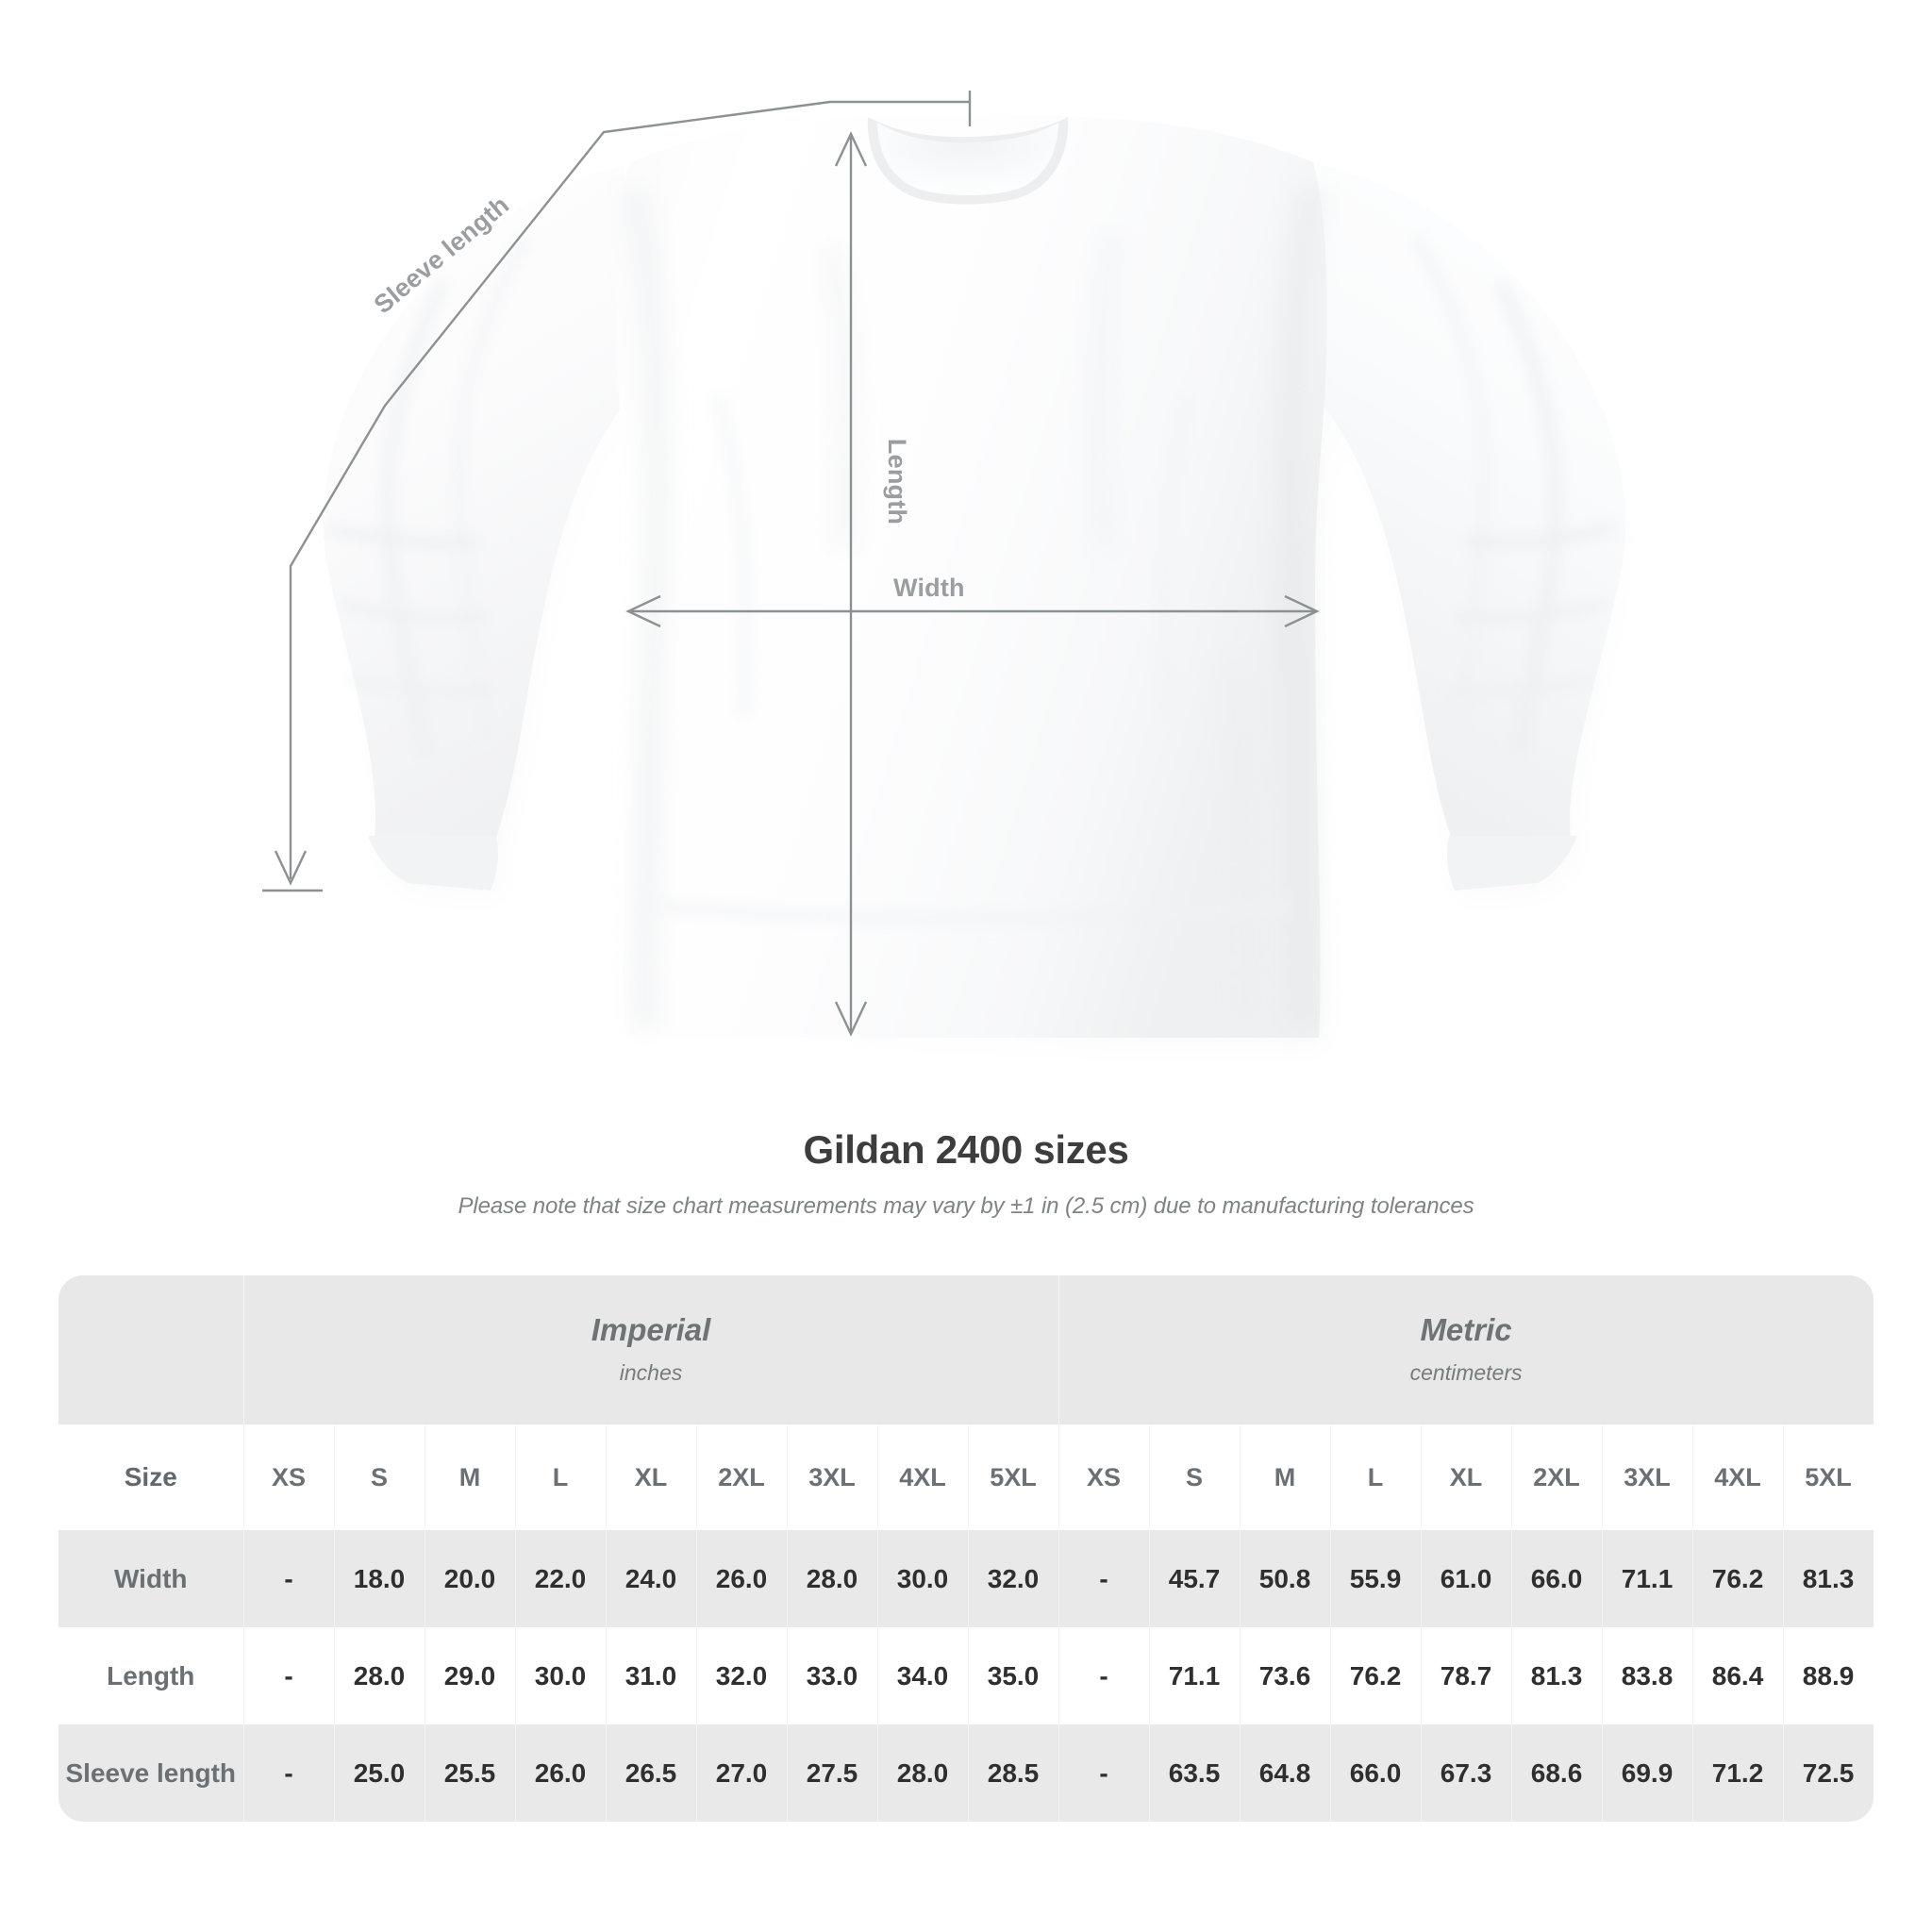 The height and width of the screenshot is (1932, 1932). Describe the element at coordinates (1013, 1477) in the screenshot. I see `size-header-imperial-5xl: 5XL` at that location.